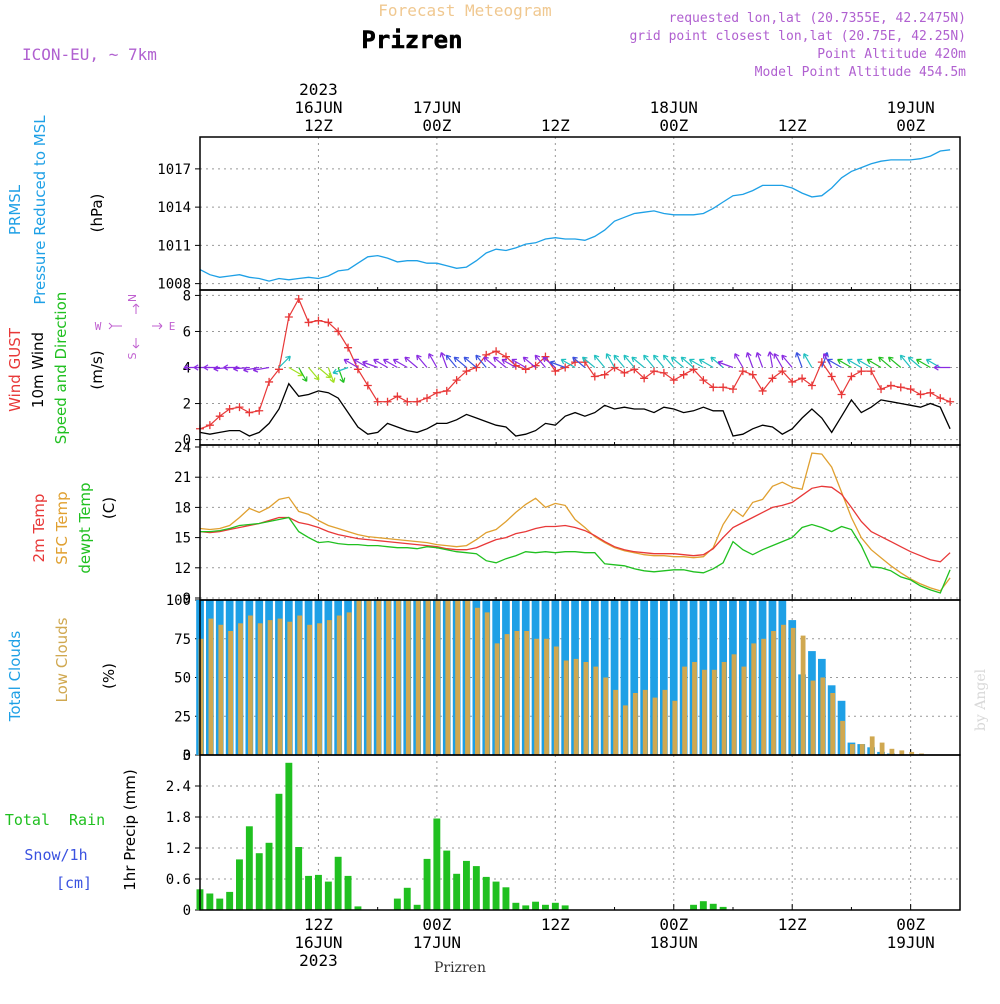 Image resolution: width=1000 pixels, height=1004 pixels. What do you see at coordinates (15, 677) in the screenshot?
I see `ylabel-total-clouds: Total Clouds` at bounding box center [15, 677].